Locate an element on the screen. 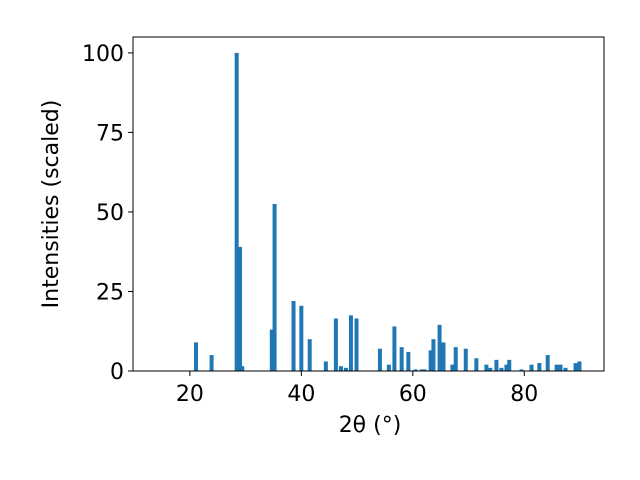  x-tick-label: 80 is located at coordinates (524, 394).